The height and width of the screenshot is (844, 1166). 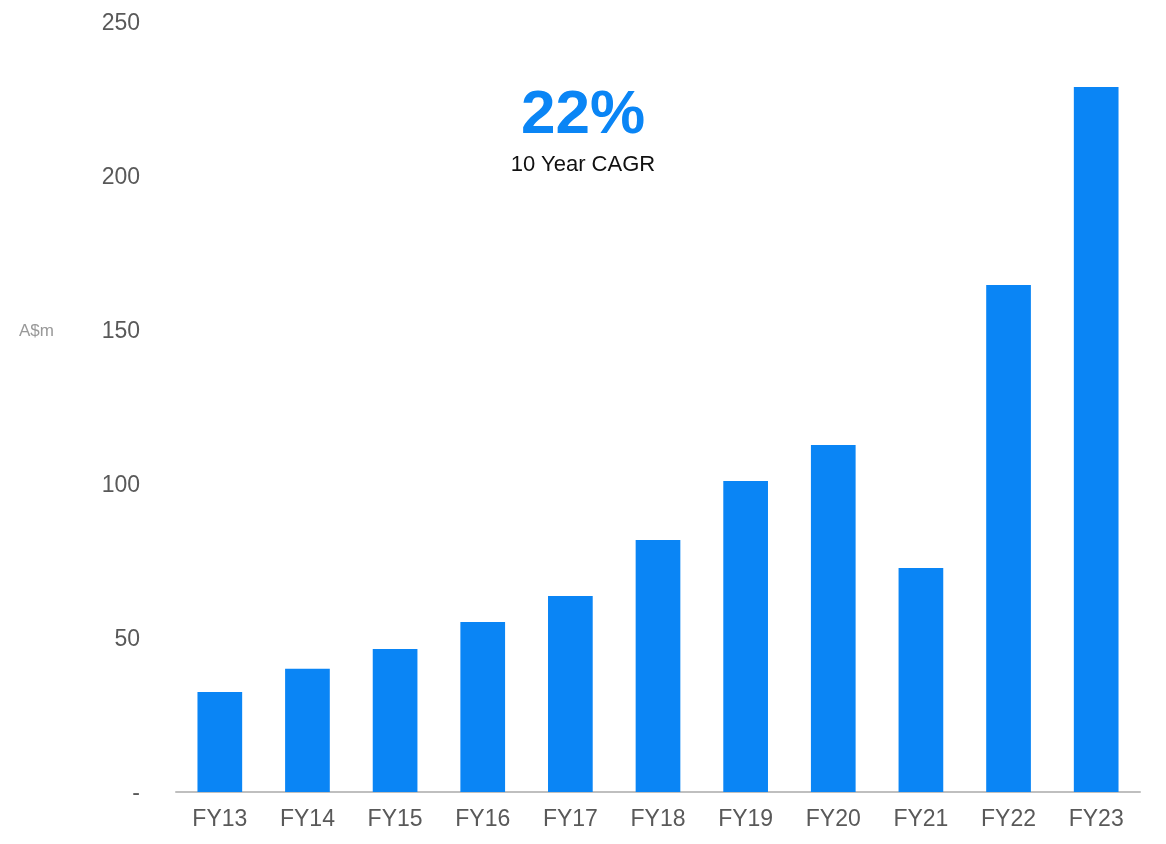 What do you see at coordinates (307, 817) in the screenshot?
I see `x-tick-label: FY14` at bounding box center [307, 817].